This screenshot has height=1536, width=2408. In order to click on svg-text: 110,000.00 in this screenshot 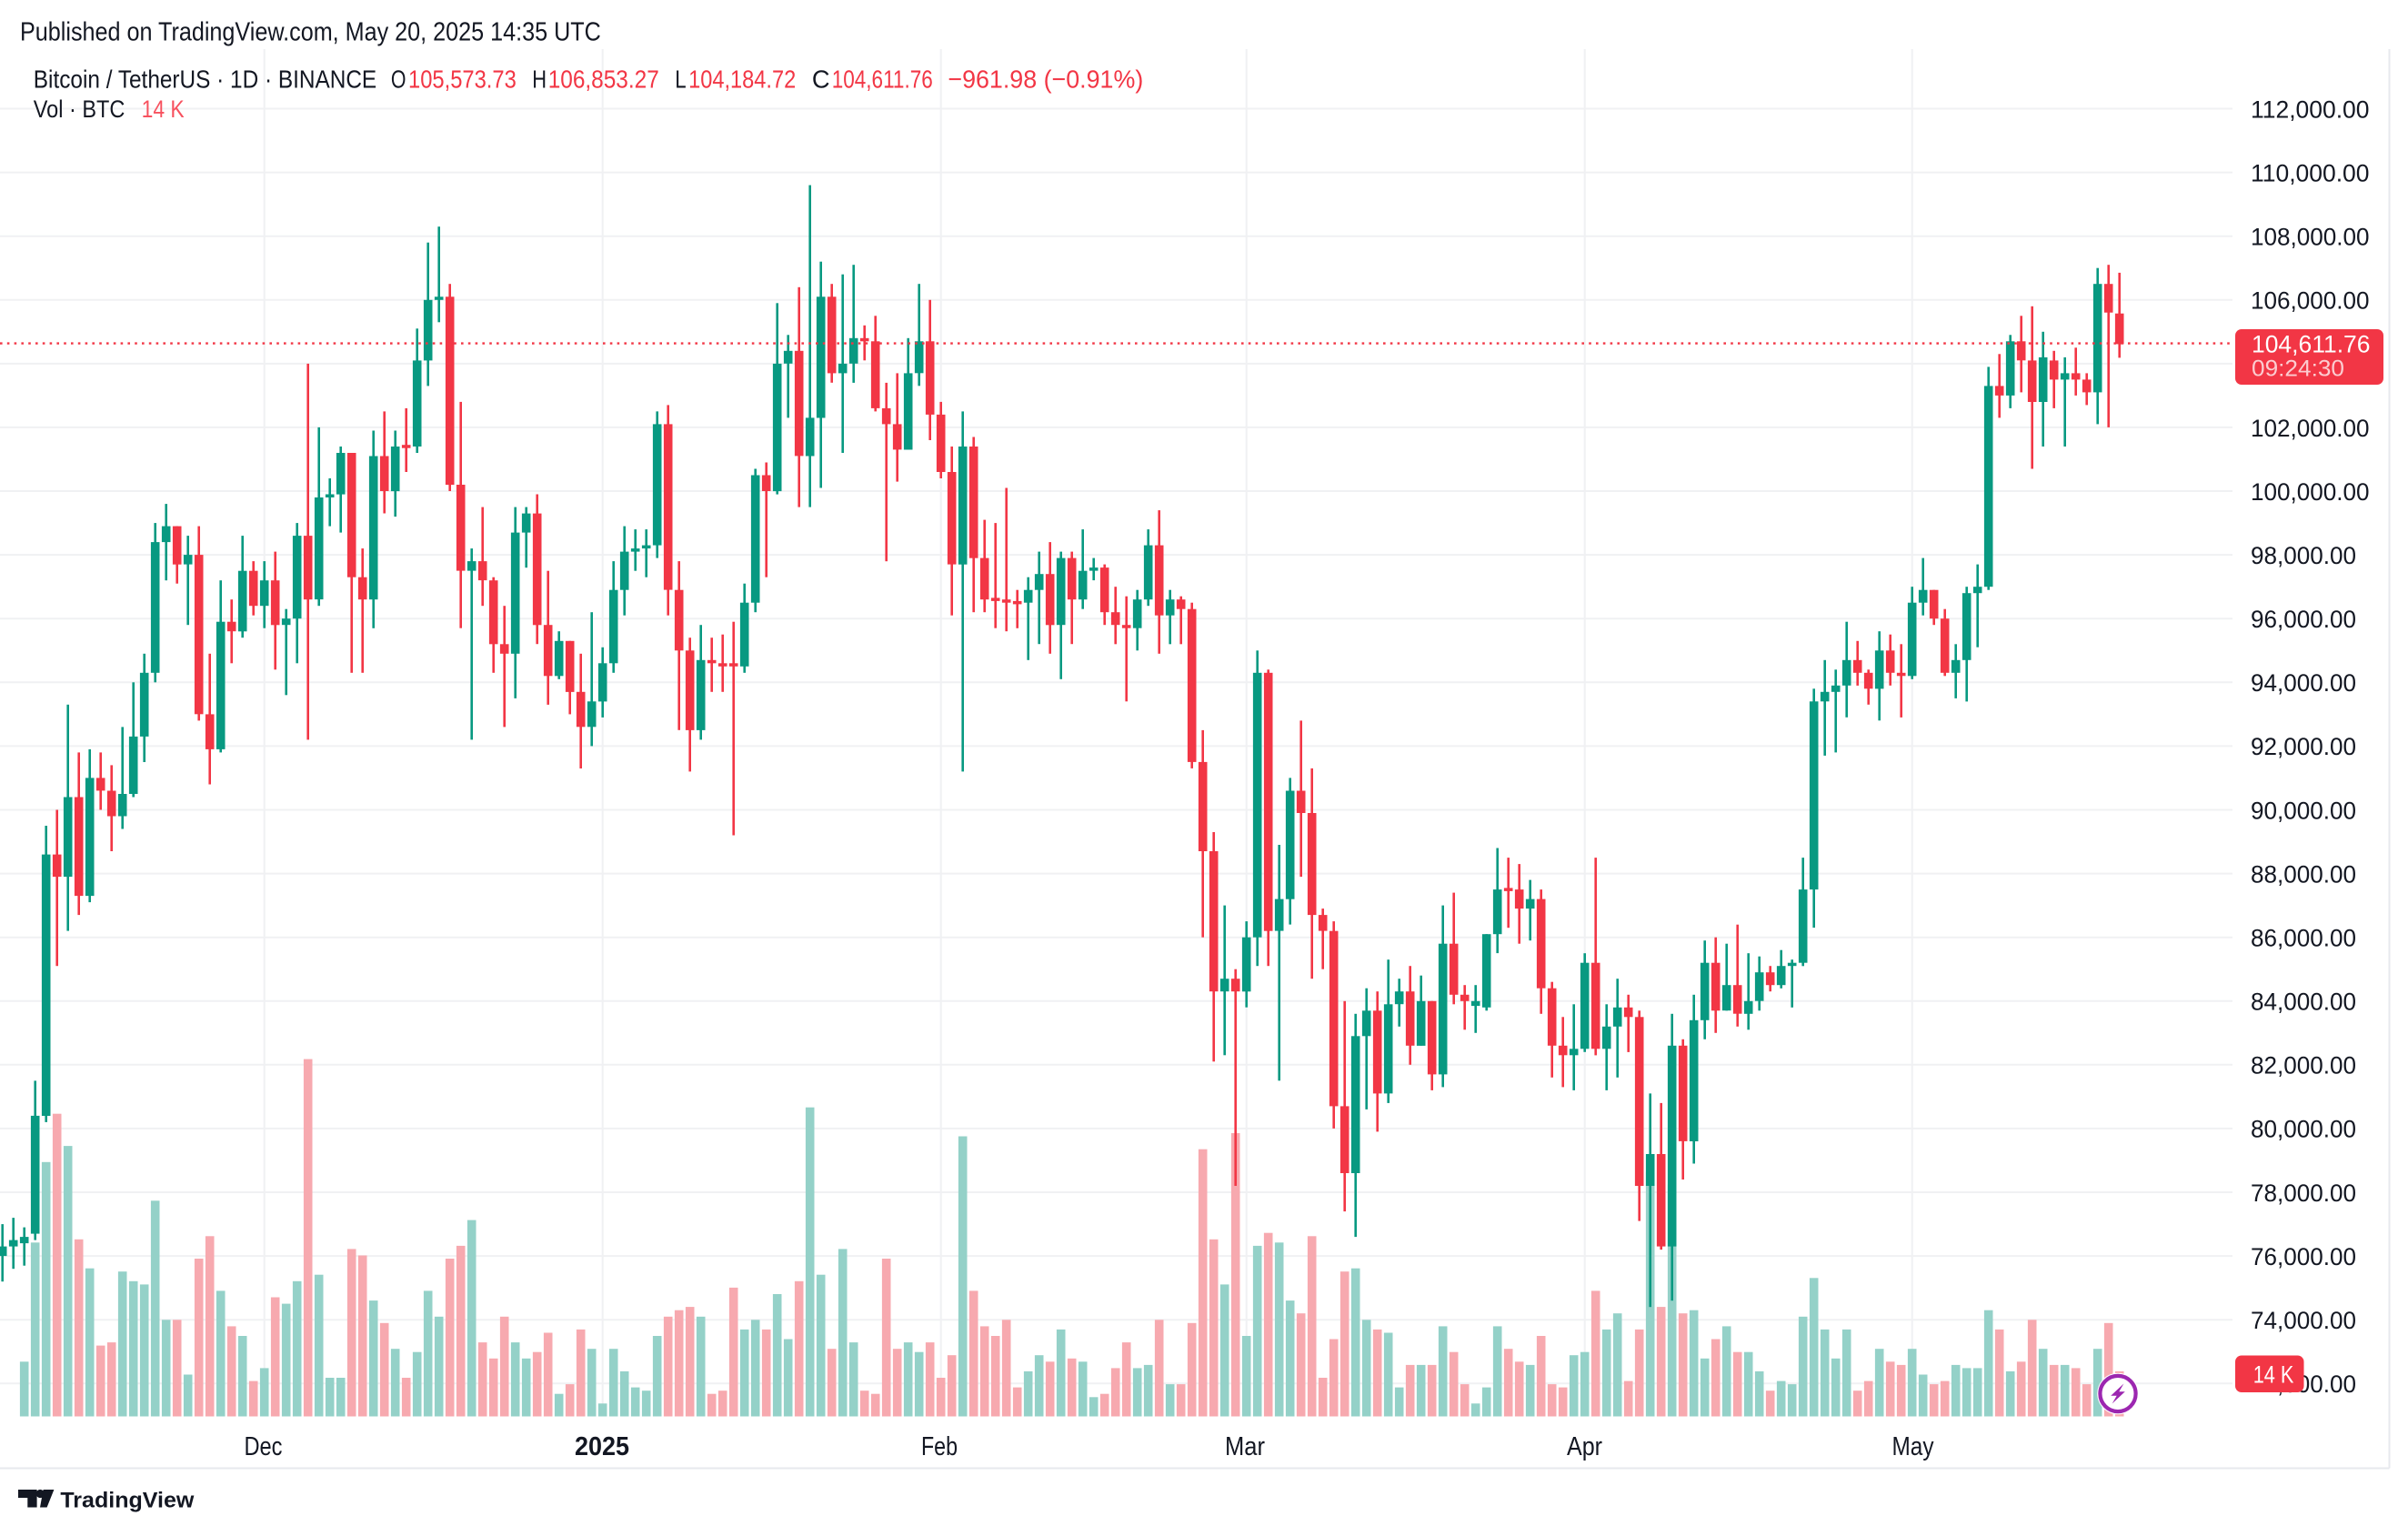, I will do `click(2310, 172)`.